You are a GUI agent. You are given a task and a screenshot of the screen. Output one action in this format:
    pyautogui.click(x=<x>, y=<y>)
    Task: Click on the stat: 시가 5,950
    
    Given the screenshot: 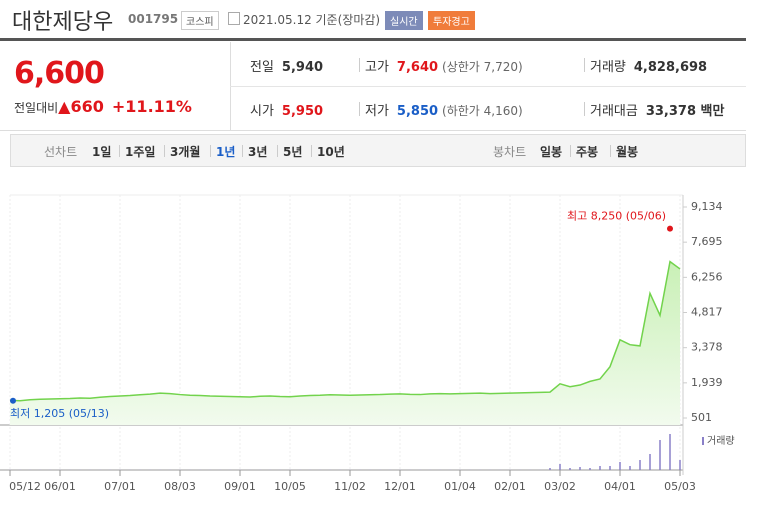 What is the action you would take?
    pyautogui.click(x=286, y=109)
    